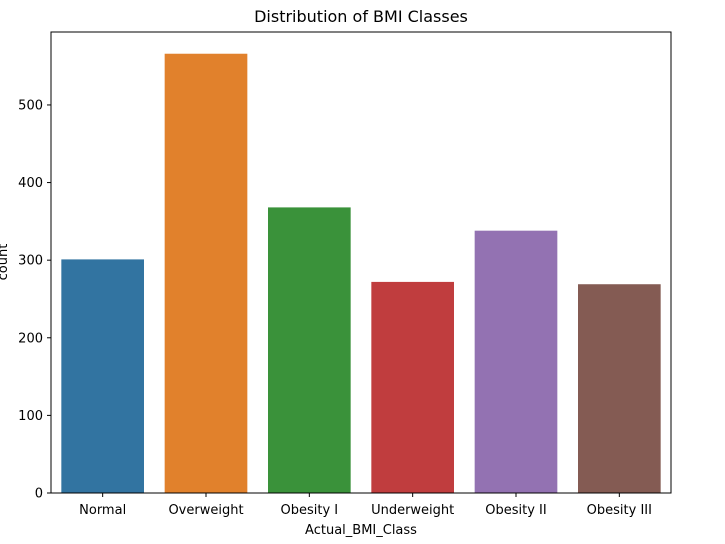 The width and height of the screenshot is (725, 544). I want to click on x-tick-label: Overweight, so click(205, 510).